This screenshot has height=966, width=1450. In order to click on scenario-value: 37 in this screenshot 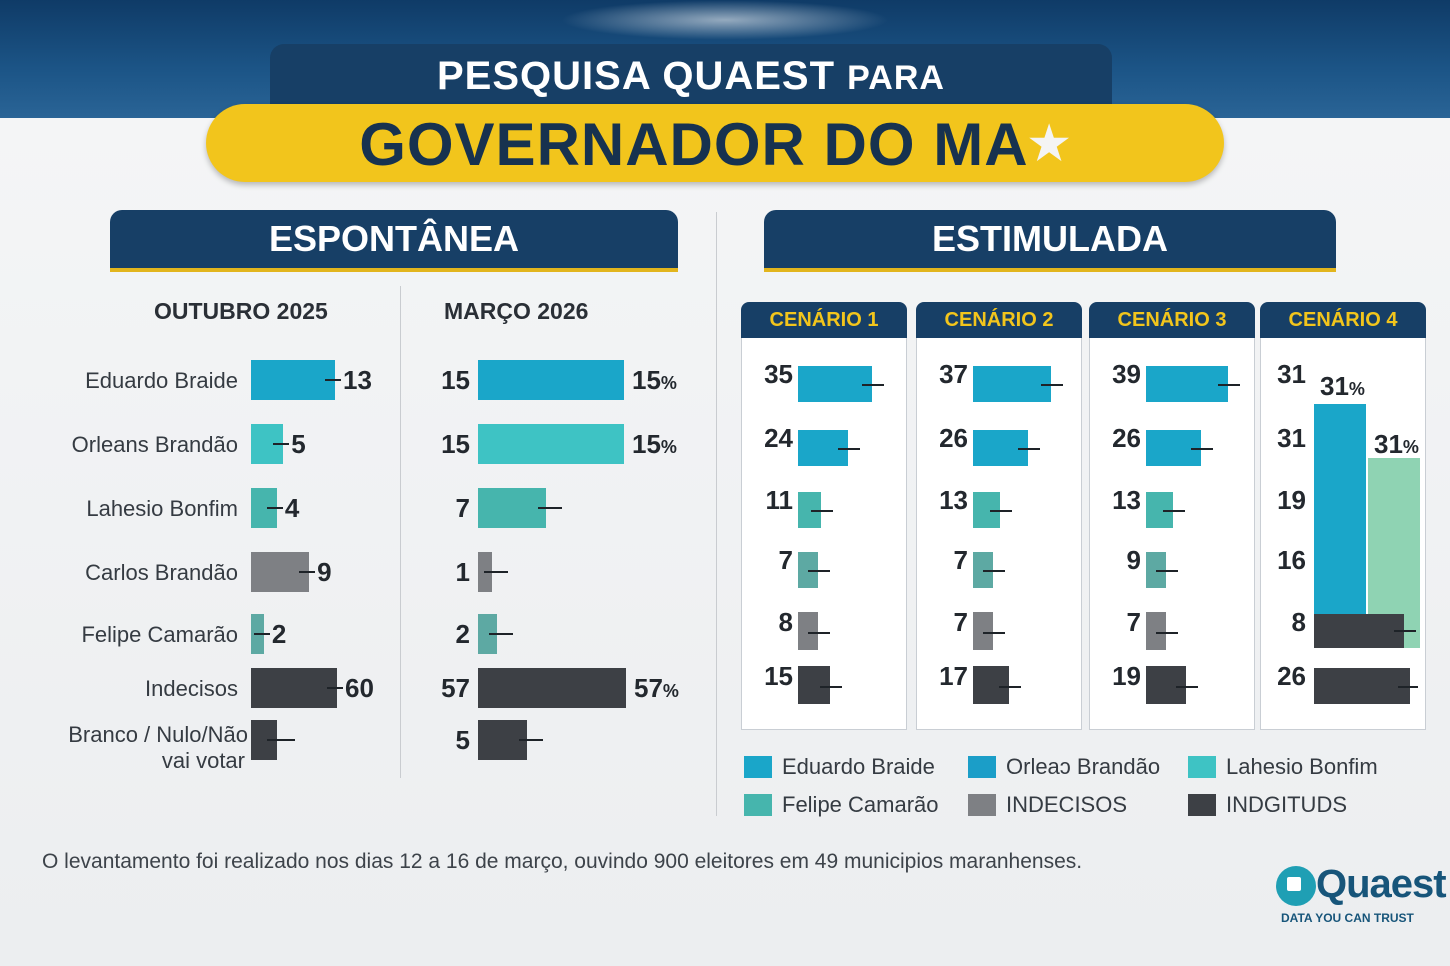, I will do `click(953, 374)`.